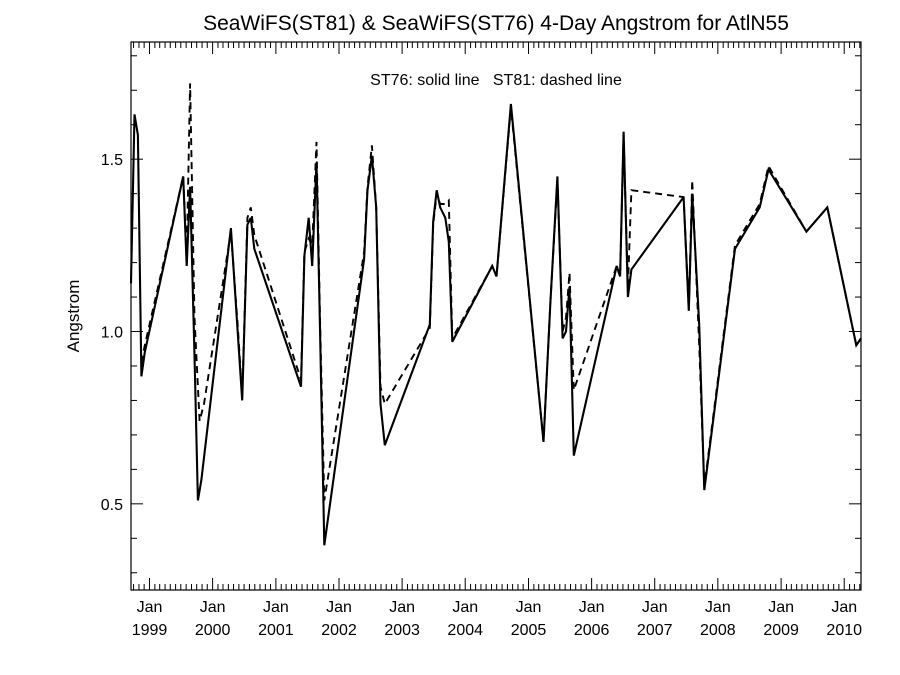 Image resolution: width=900 pixels, height=675 pixels. I want to click on x-tick-year-label: 2010, so click(844, 630).